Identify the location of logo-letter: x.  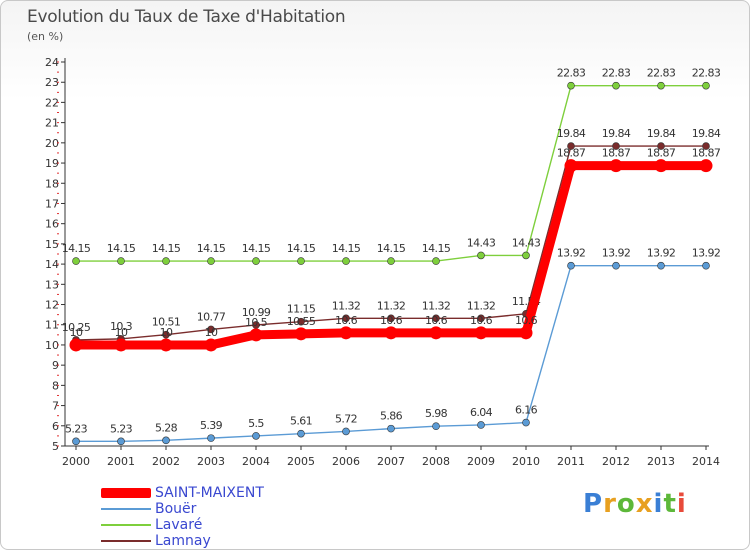
(644, 504).